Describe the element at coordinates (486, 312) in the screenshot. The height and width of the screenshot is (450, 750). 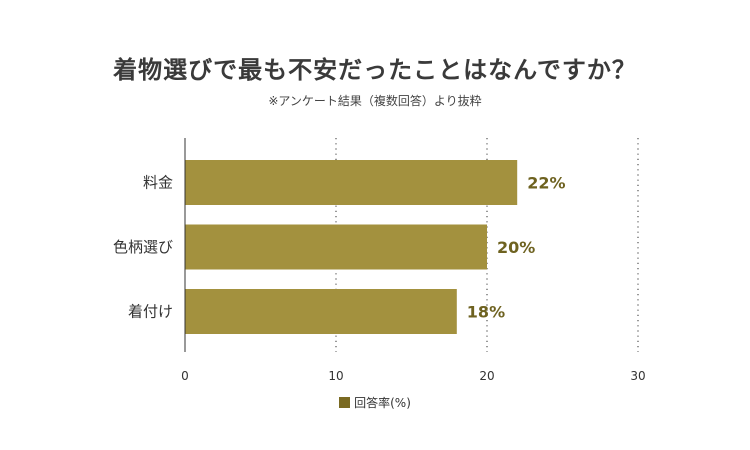
I see `value-label: 18%` at that location.